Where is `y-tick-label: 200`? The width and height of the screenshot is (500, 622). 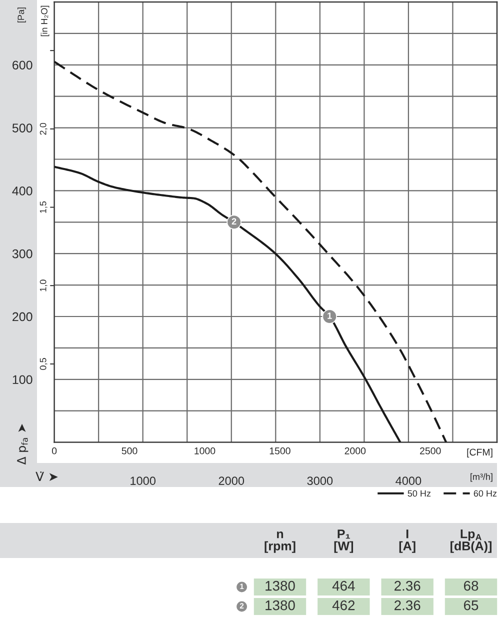 y-tick-label: 200 is located at coordinates (22, 317).